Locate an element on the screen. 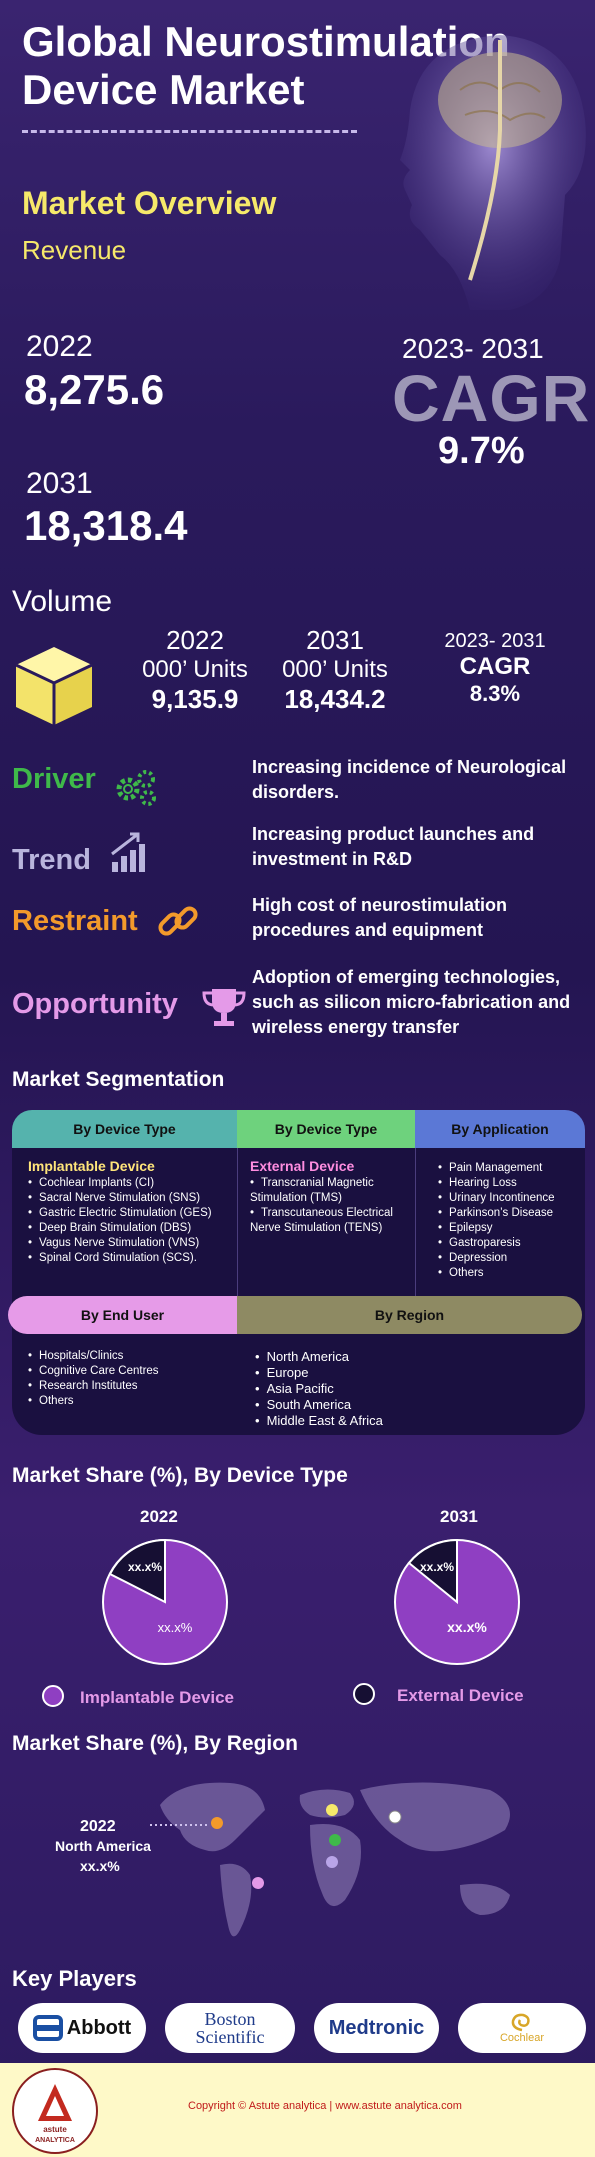  list-item: Sacral Nerve Stimulation (SNS) is located at coordinates (130, 1198).